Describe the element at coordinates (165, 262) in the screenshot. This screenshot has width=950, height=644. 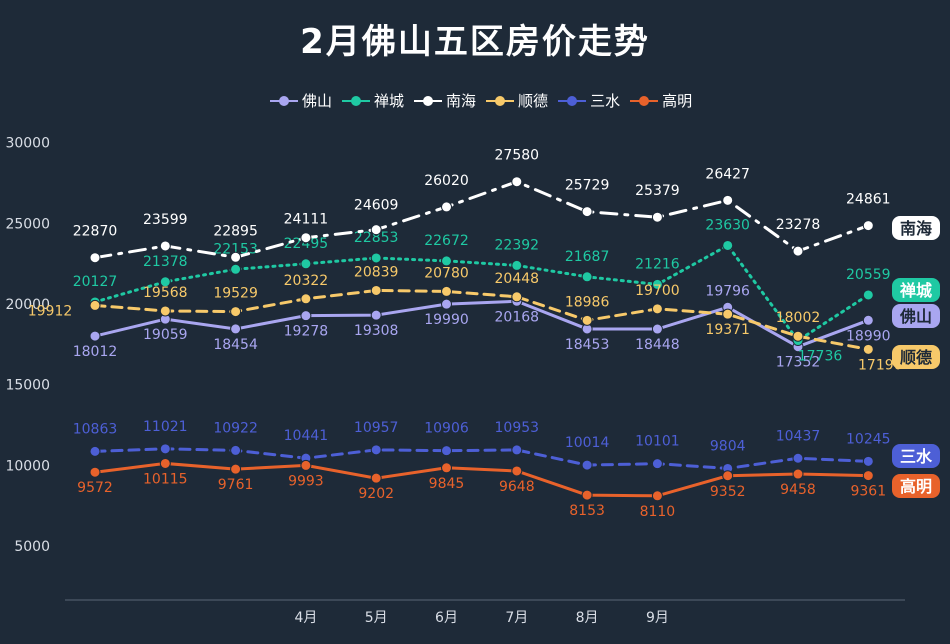
I see `data-label: 21378` at that location.